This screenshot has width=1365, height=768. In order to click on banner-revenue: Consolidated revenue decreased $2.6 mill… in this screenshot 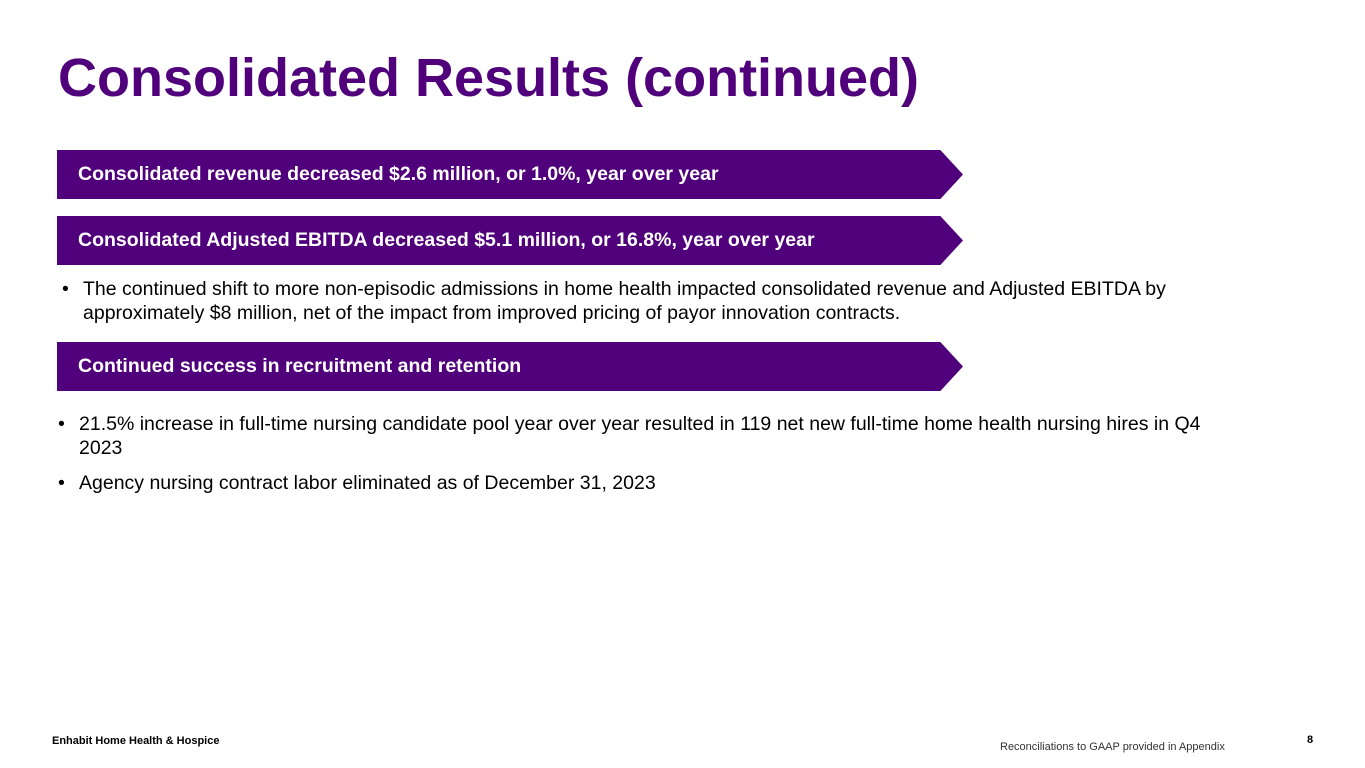, I will do `click(510, 174)`.